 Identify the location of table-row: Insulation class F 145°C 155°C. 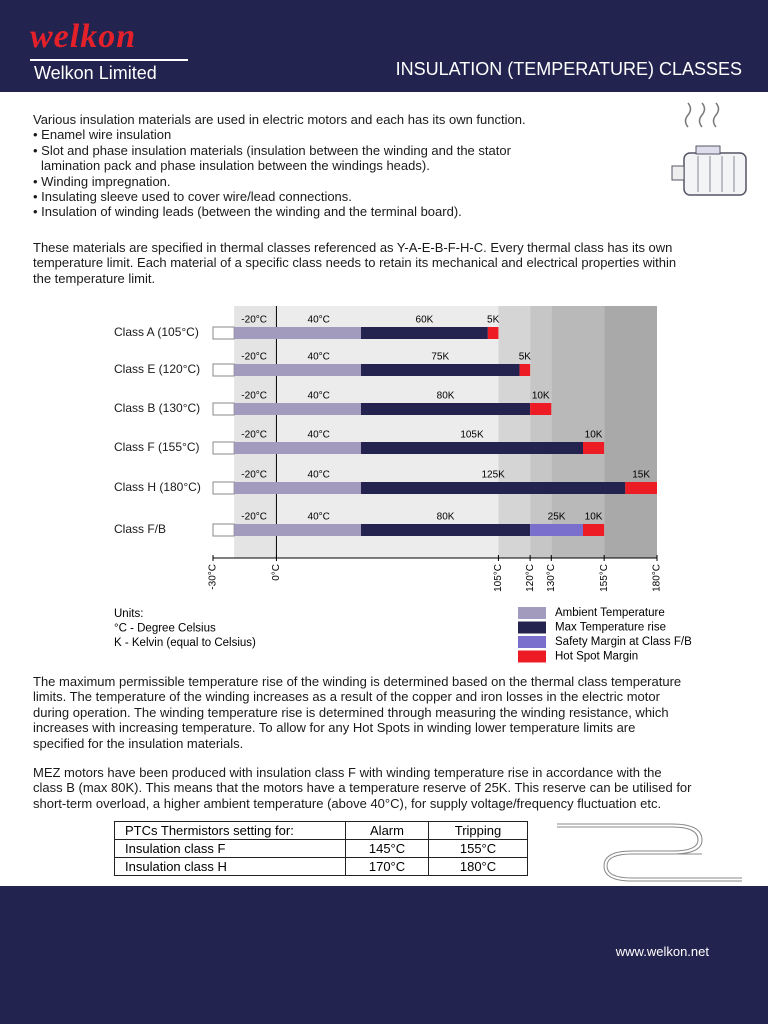
(321, 848).